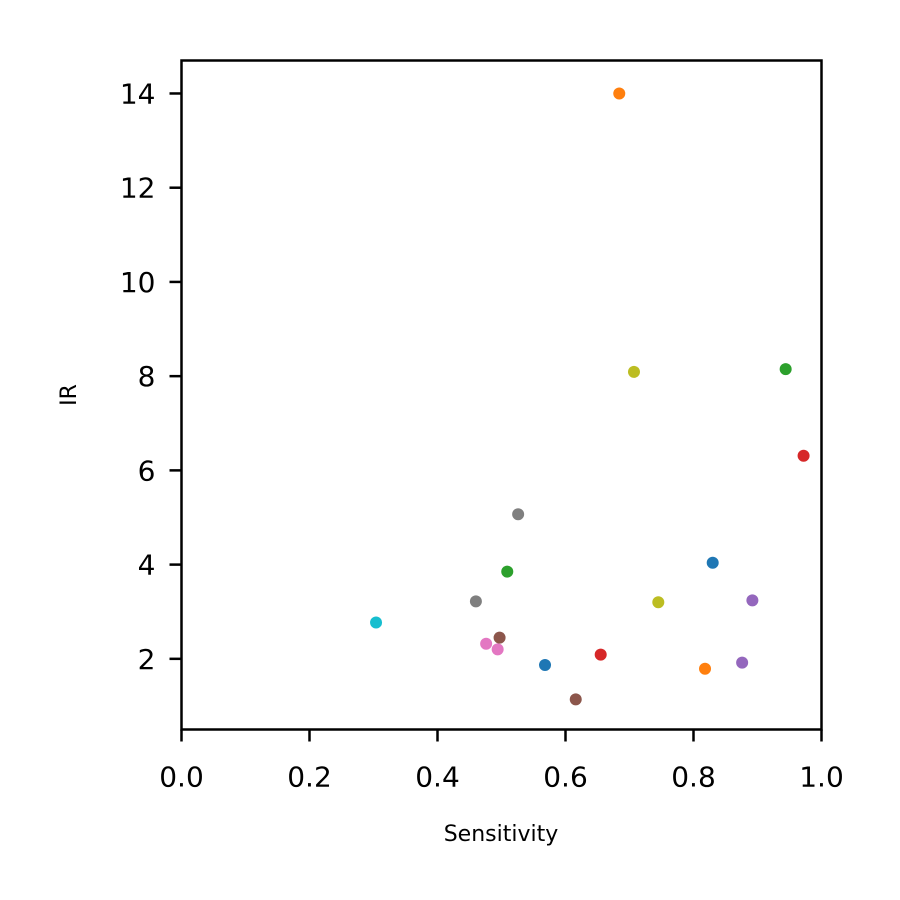 The image size is (900, 900). Describe the element at coordinates (565, 777) in the screenshot. I see `x-tick-label: 0.6` at that location.